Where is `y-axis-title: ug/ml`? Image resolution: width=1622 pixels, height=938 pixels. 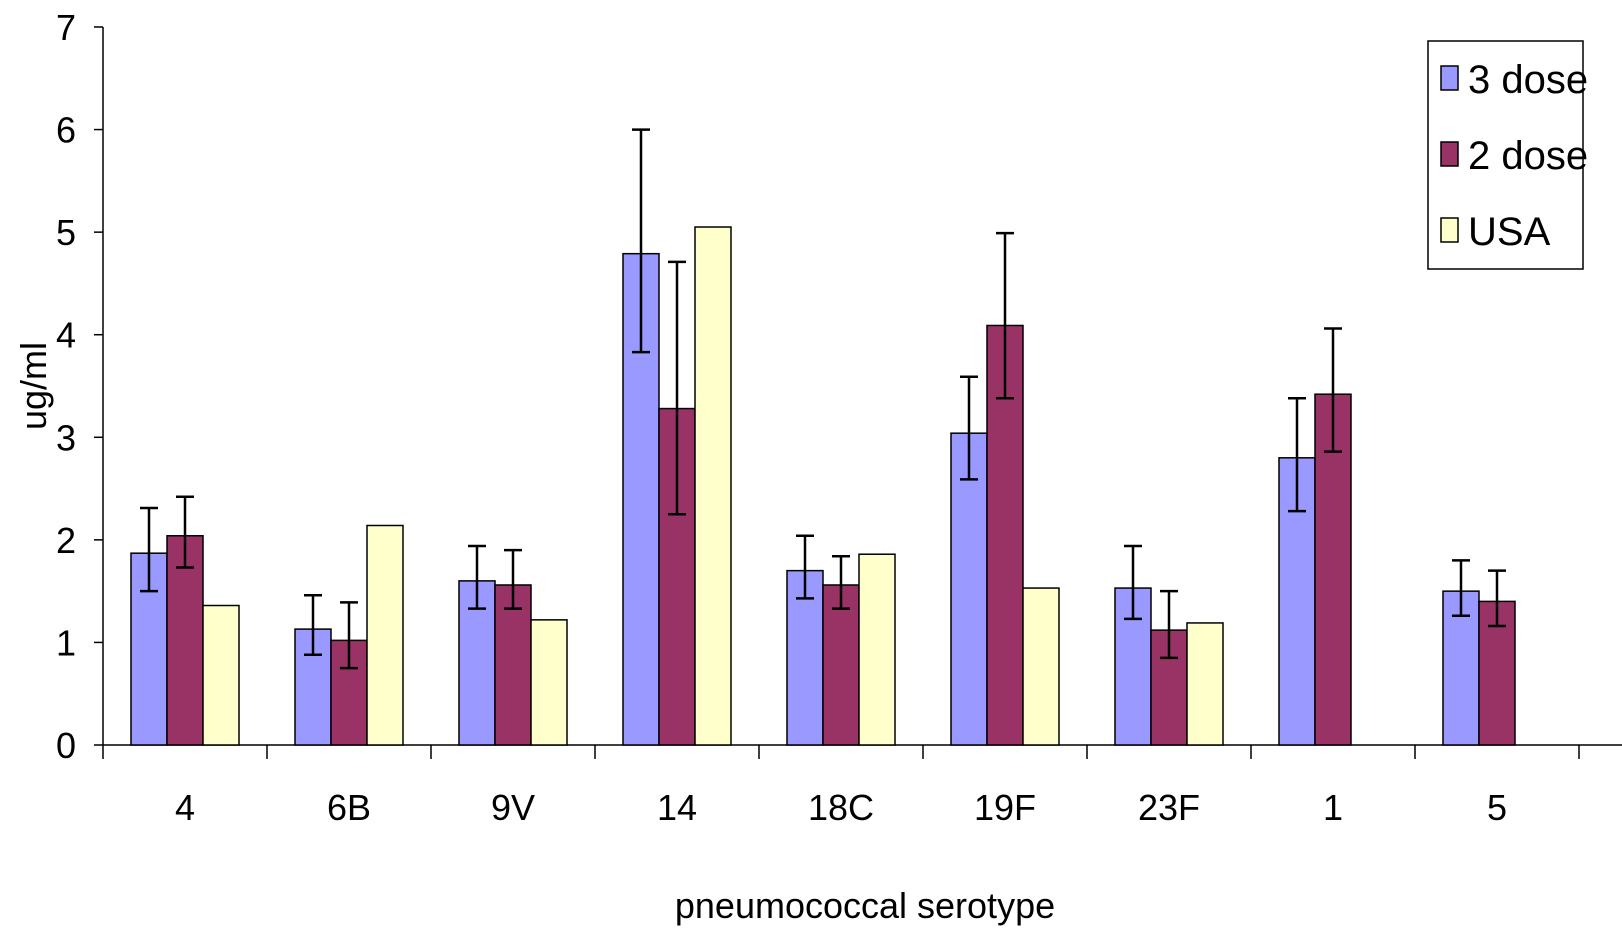 y-axis-title: ug/ml is located at coordinates (33, 386).